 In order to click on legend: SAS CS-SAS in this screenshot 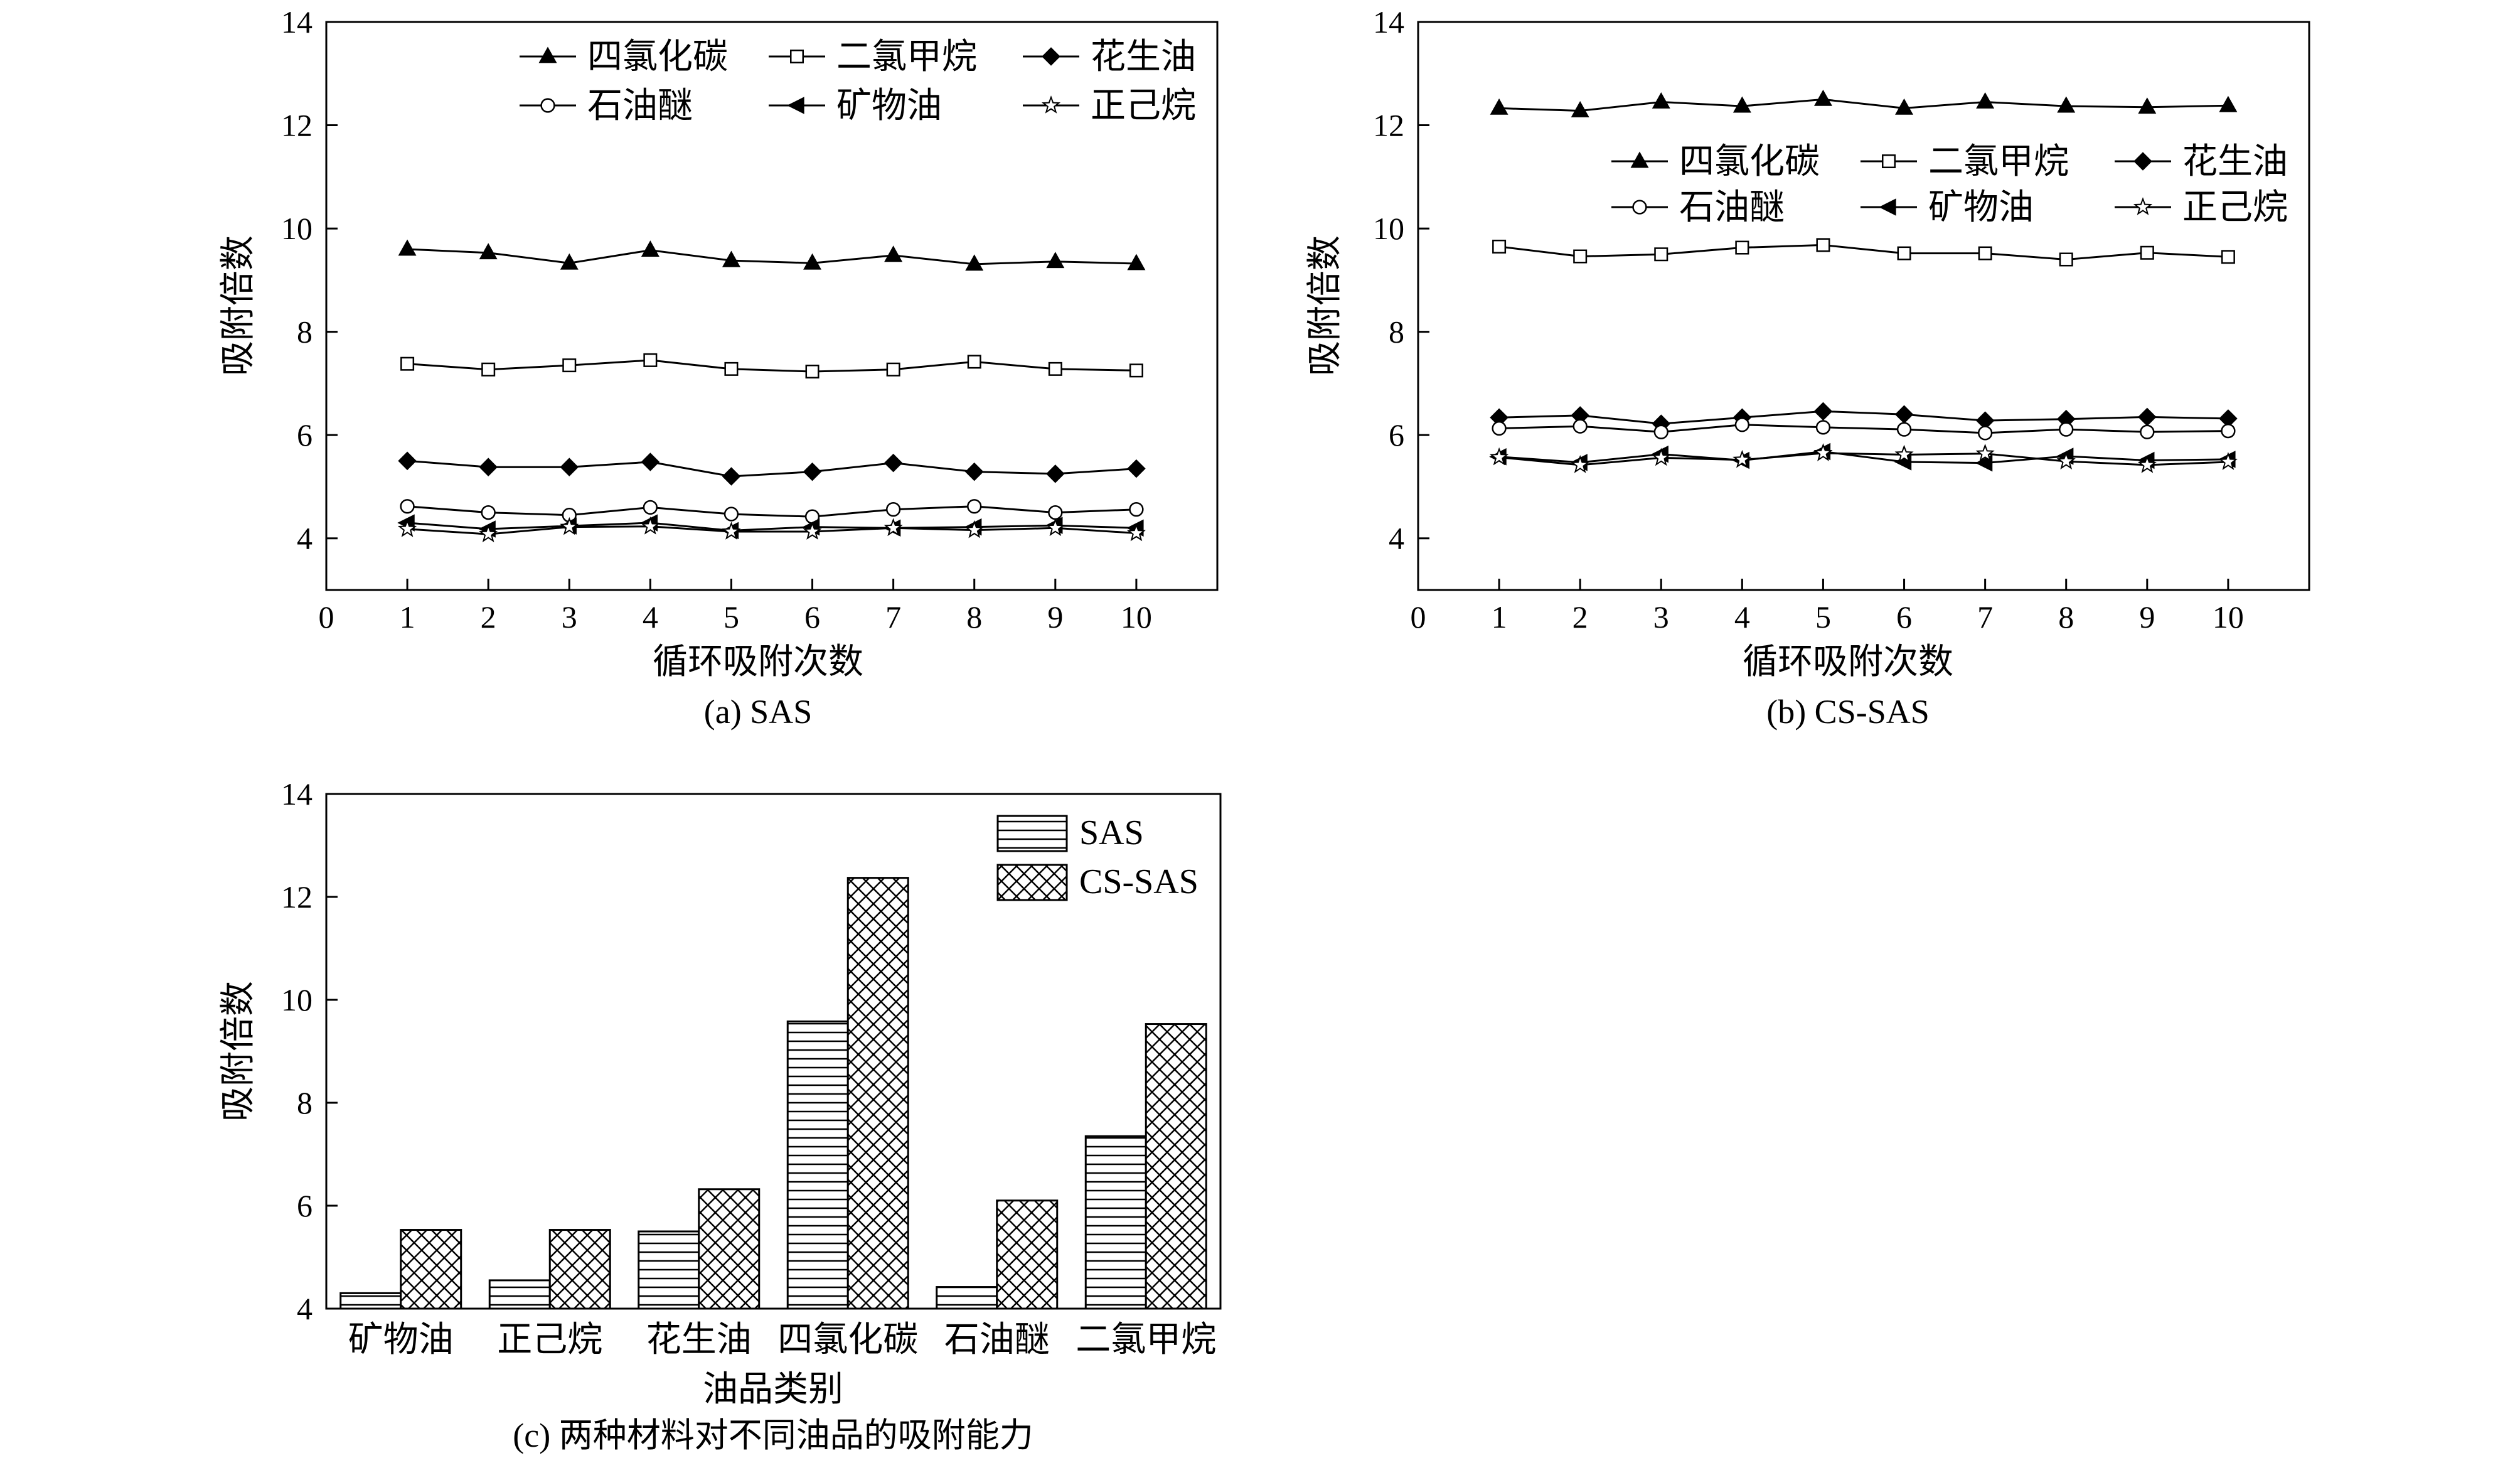, I will do `click(1097, 857)`.